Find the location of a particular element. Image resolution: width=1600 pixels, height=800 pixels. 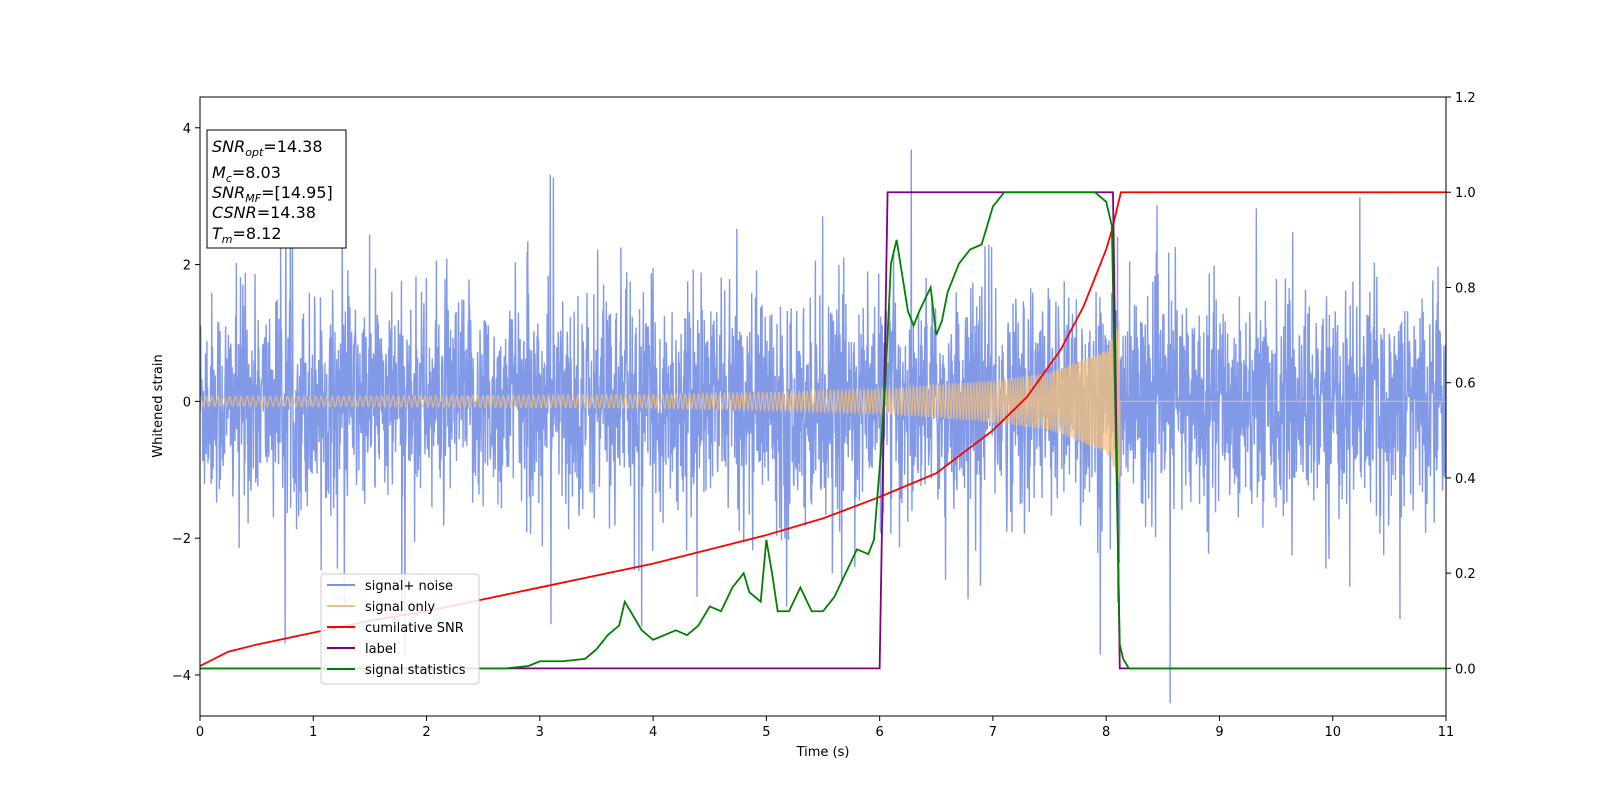

x-tick-label: 3 is located at coordinates (540, 732).